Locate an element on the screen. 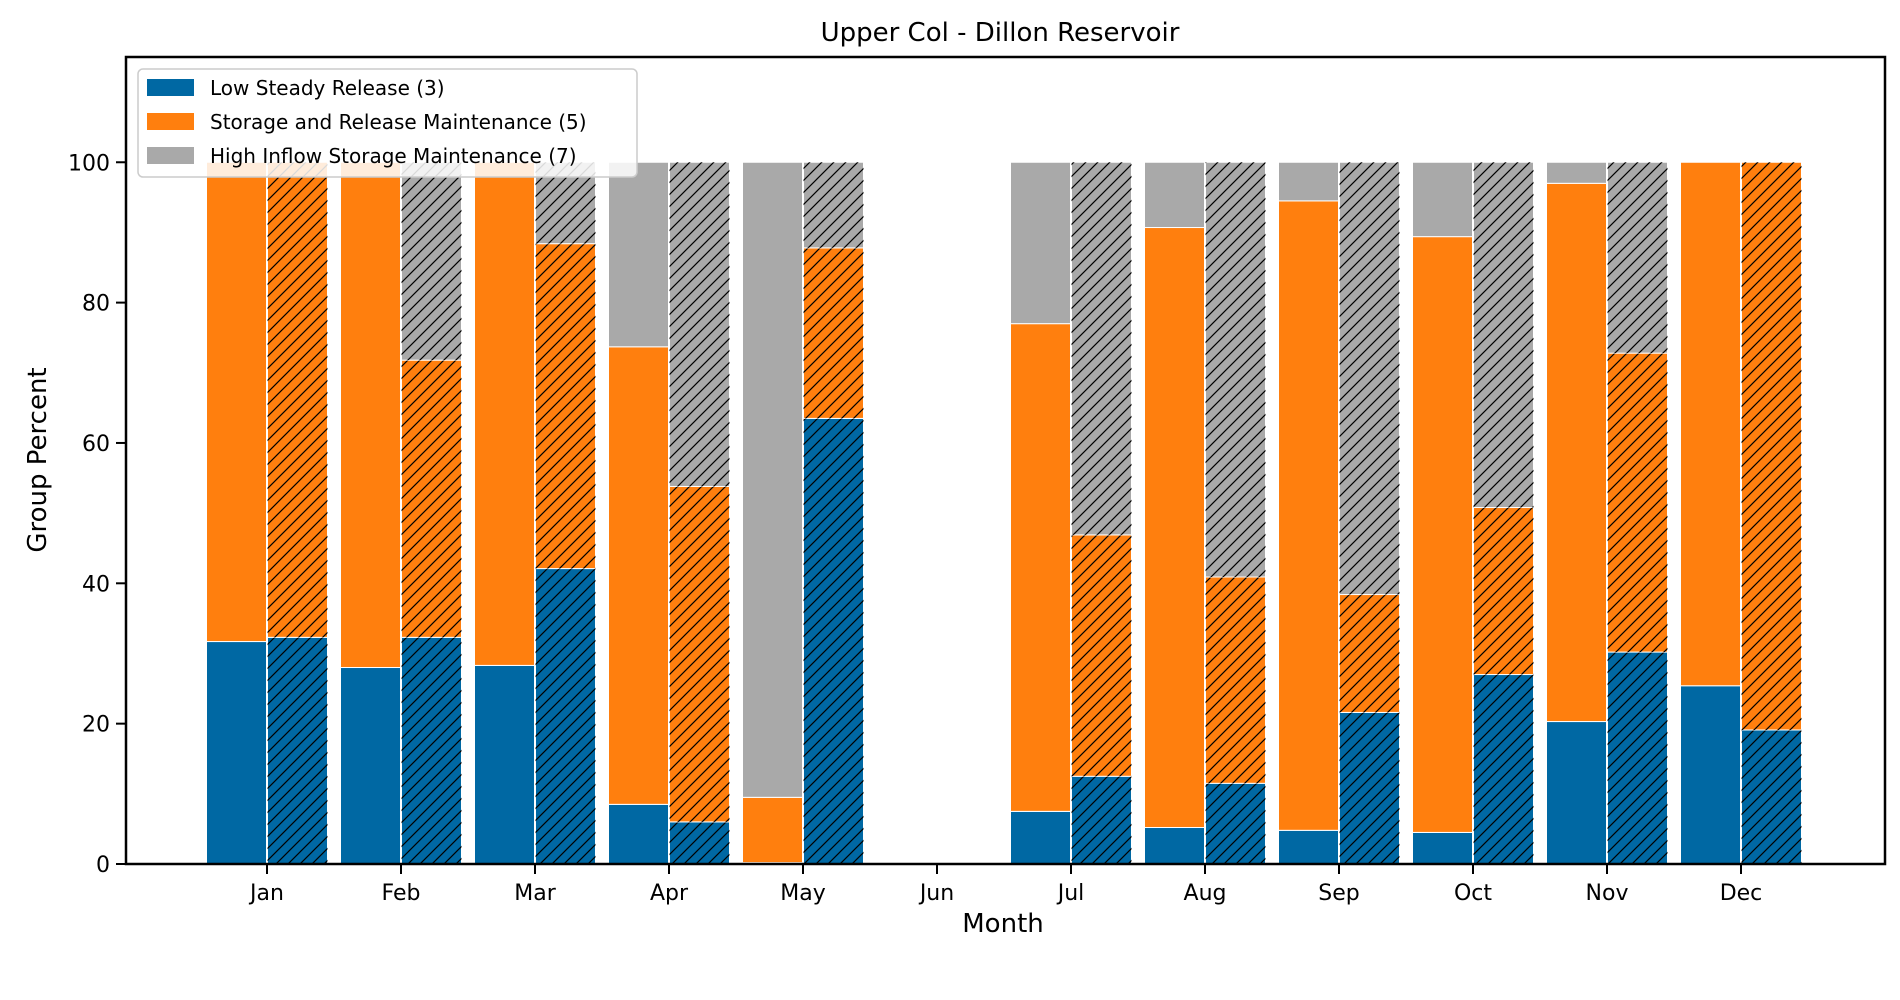 This screenshot has height=1000, width=1900. bar-hatch-dec-s2 is located at coordinates (1771, 446).